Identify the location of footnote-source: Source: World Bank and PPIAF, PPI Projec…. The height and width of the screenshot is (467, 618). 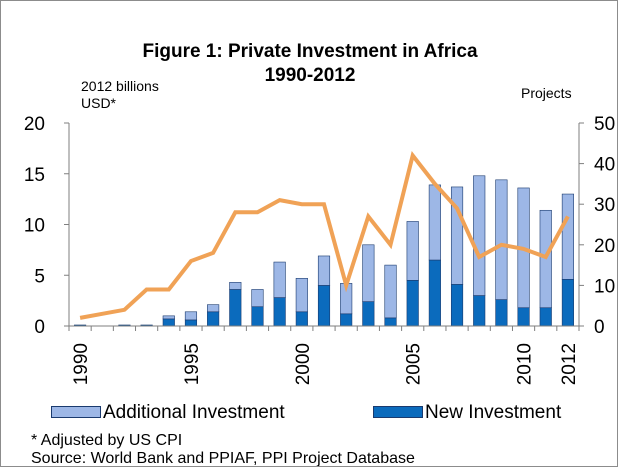
(223, 458).